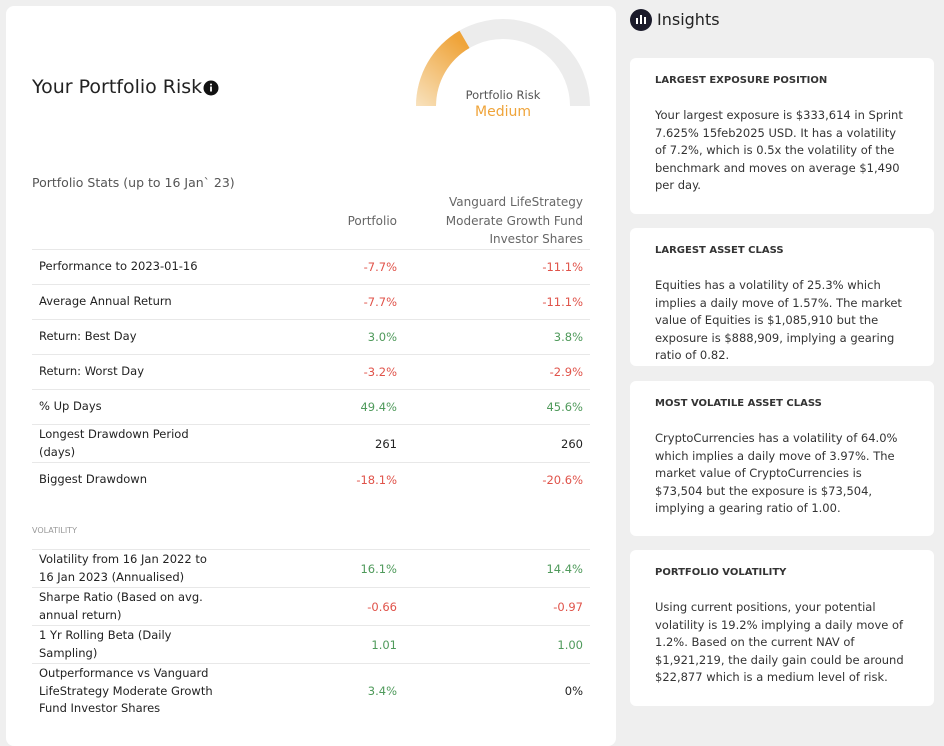 The image size is (944, 746). What do you see at coordinates (503, 95) in the screenshot?
I see `gauge-label: Portfolio Risk` at bounding box center [503, 95].